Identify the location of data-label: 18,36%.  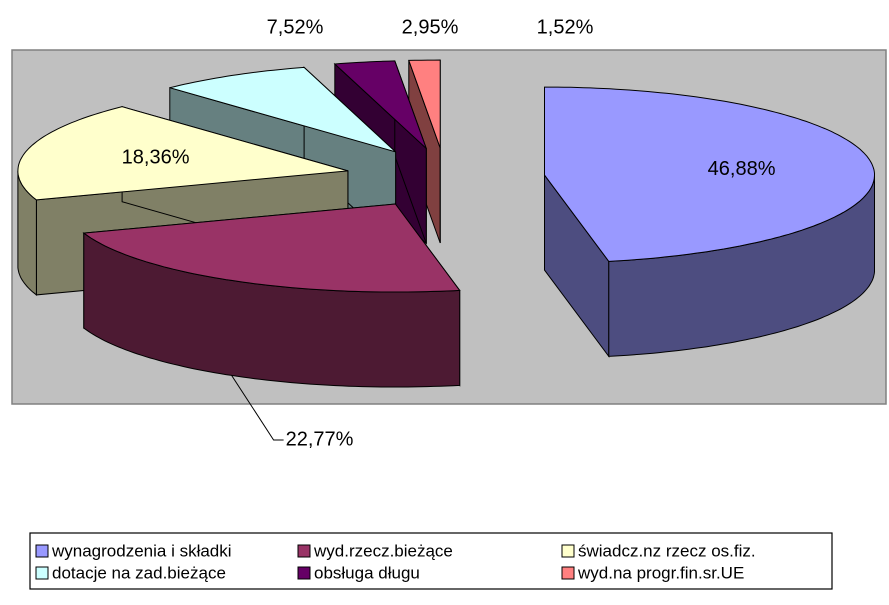
(156, 158).